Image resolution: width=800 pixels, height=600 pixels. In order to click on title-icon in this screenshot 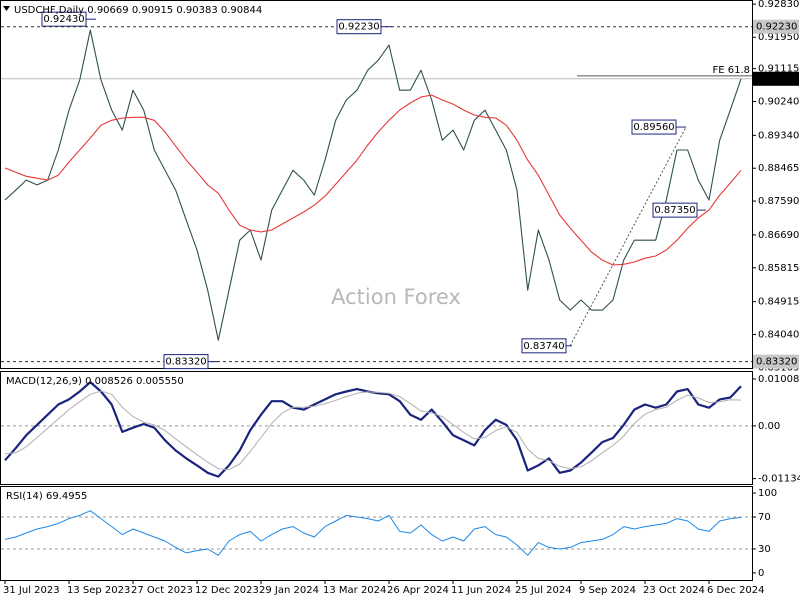, I will do `click(6, 8)`.